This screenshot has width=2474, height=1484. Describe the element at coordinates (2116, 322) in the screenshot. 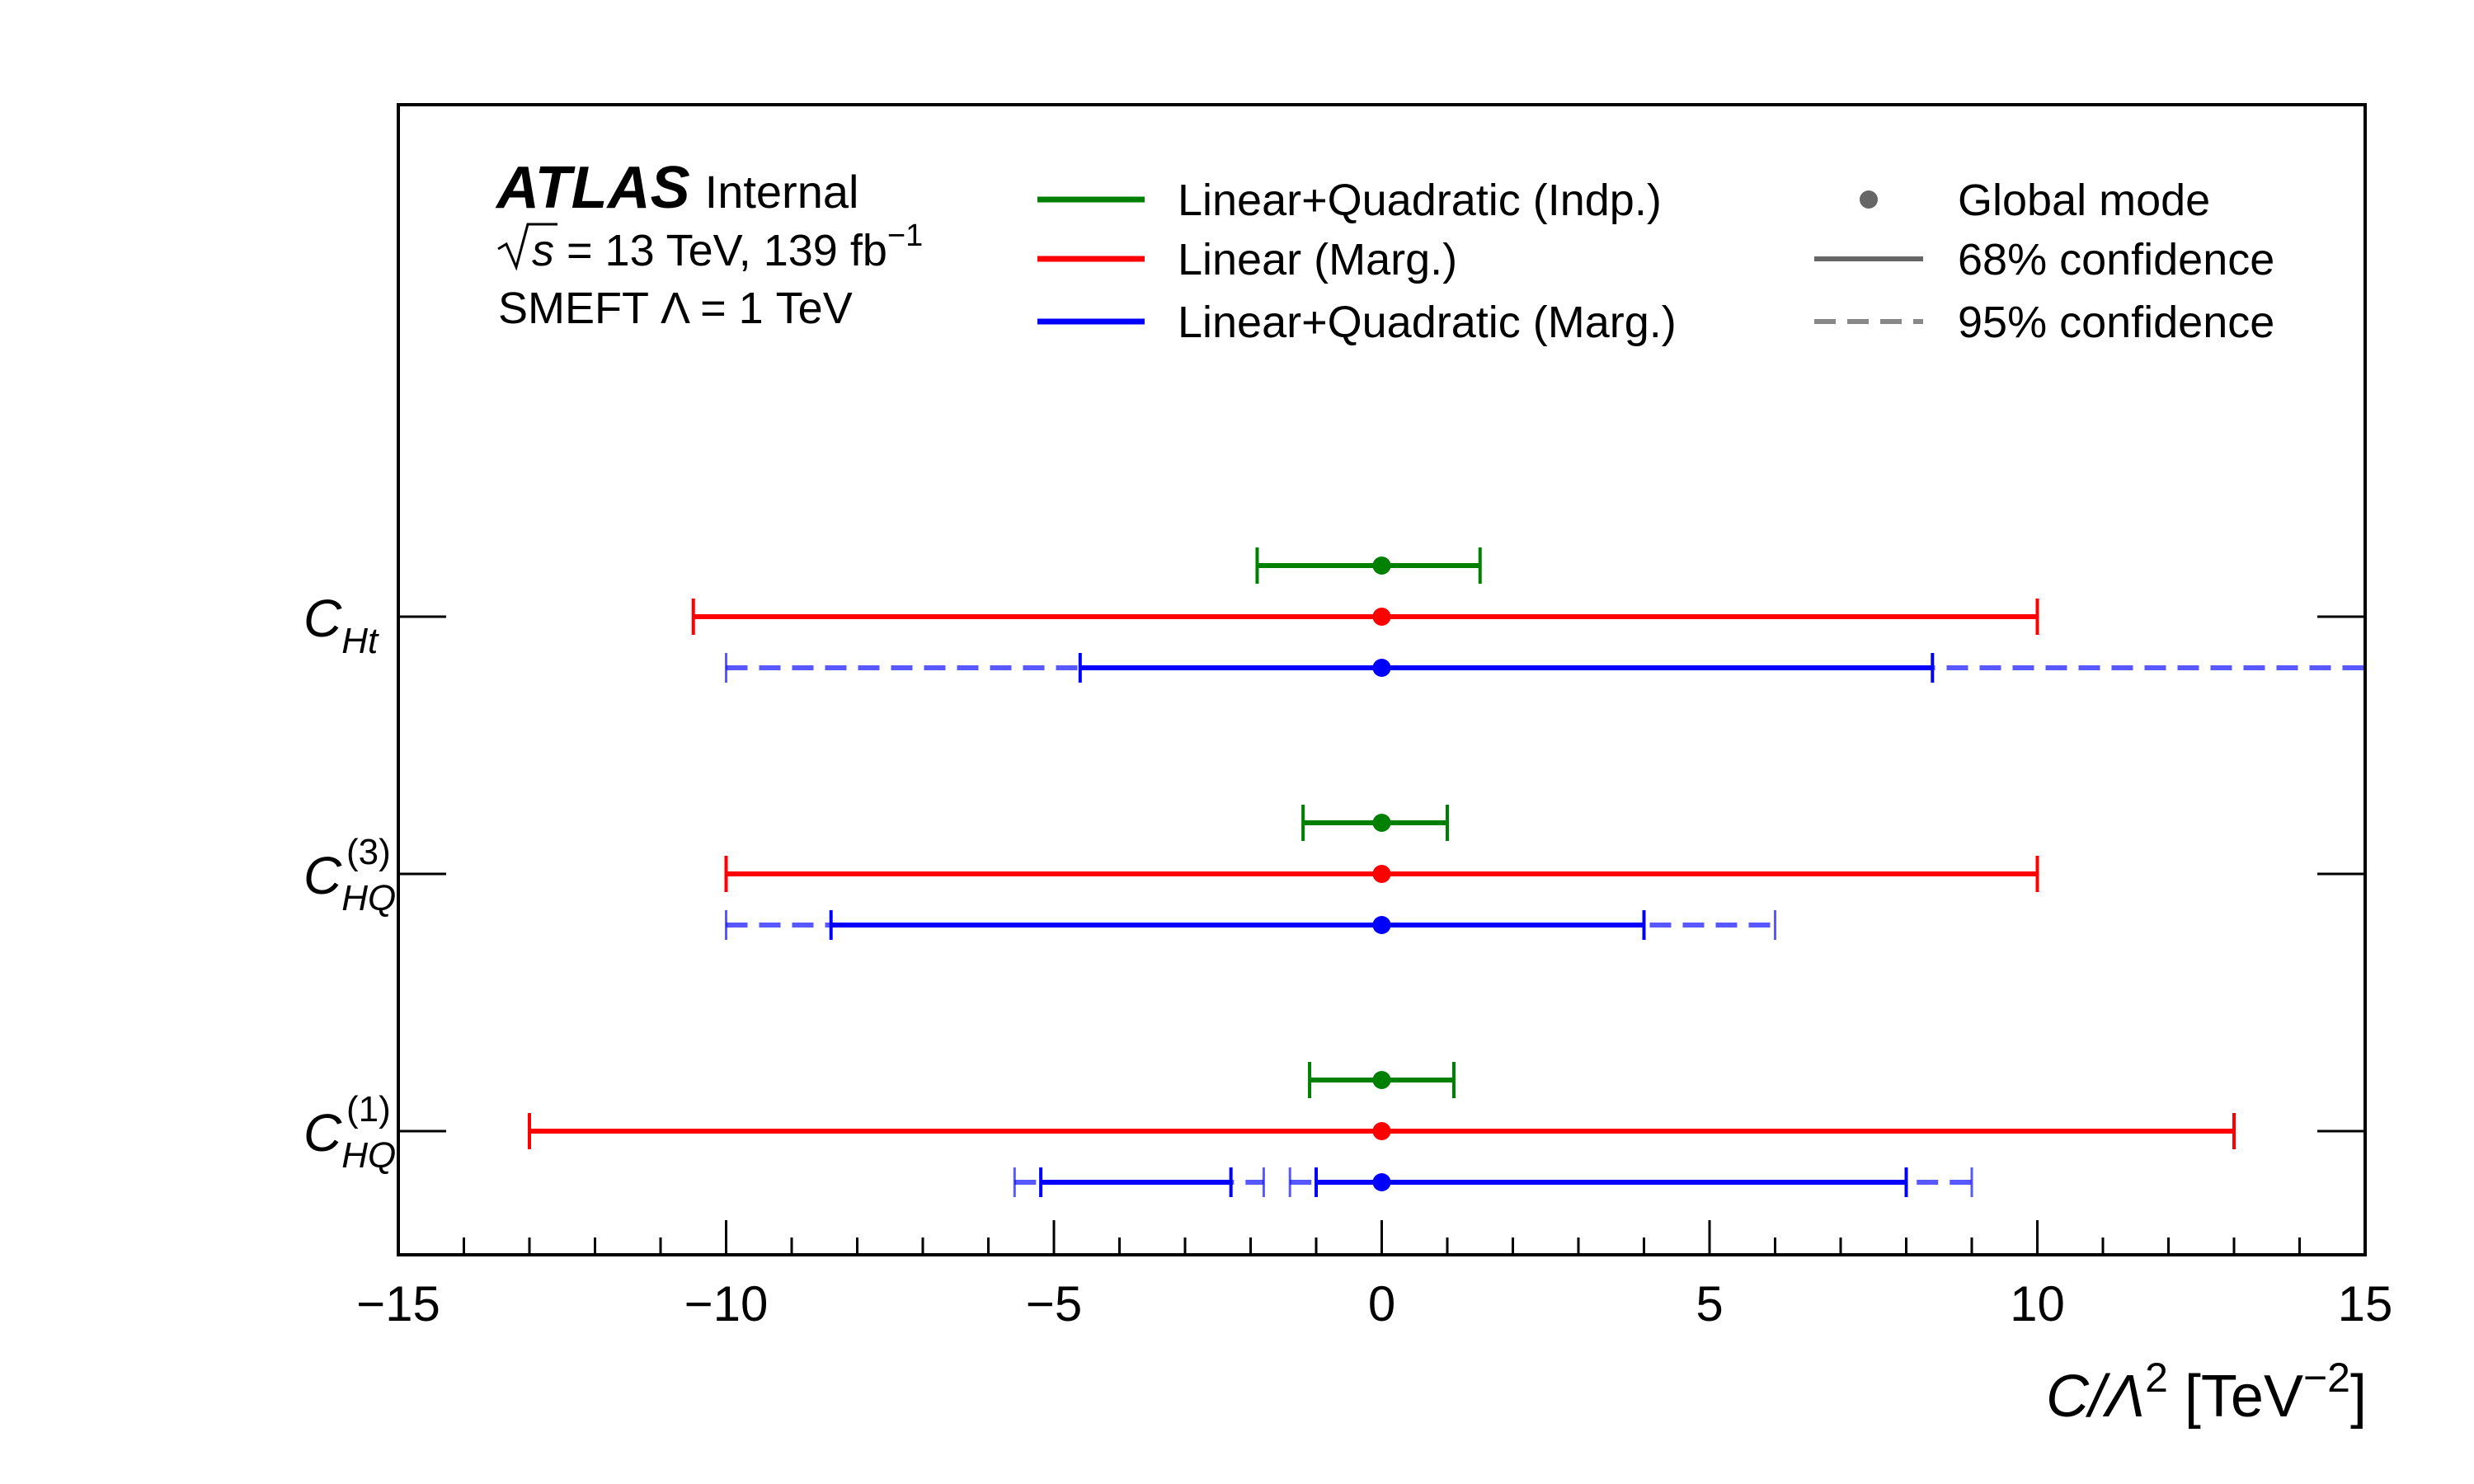

I see `legend-label-style-2: 95% confidence` at that location.